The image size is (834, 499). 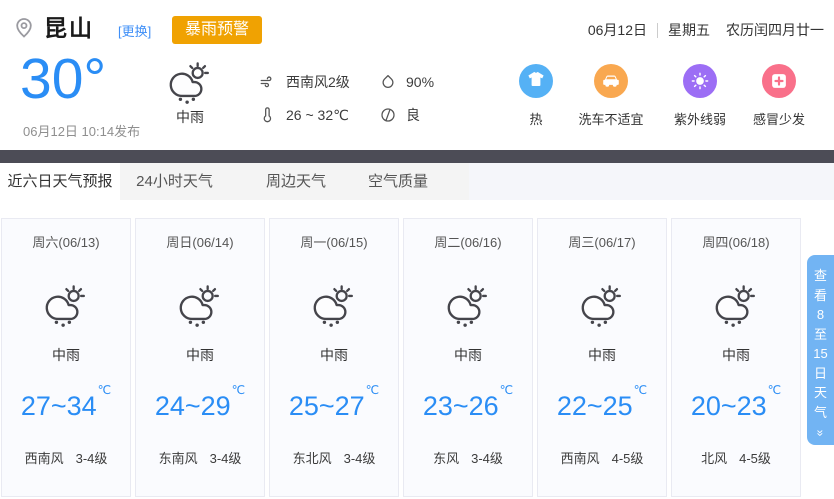 I want to click on forecast-wind: 西南风 3-4级, so click(x=66, y=457).